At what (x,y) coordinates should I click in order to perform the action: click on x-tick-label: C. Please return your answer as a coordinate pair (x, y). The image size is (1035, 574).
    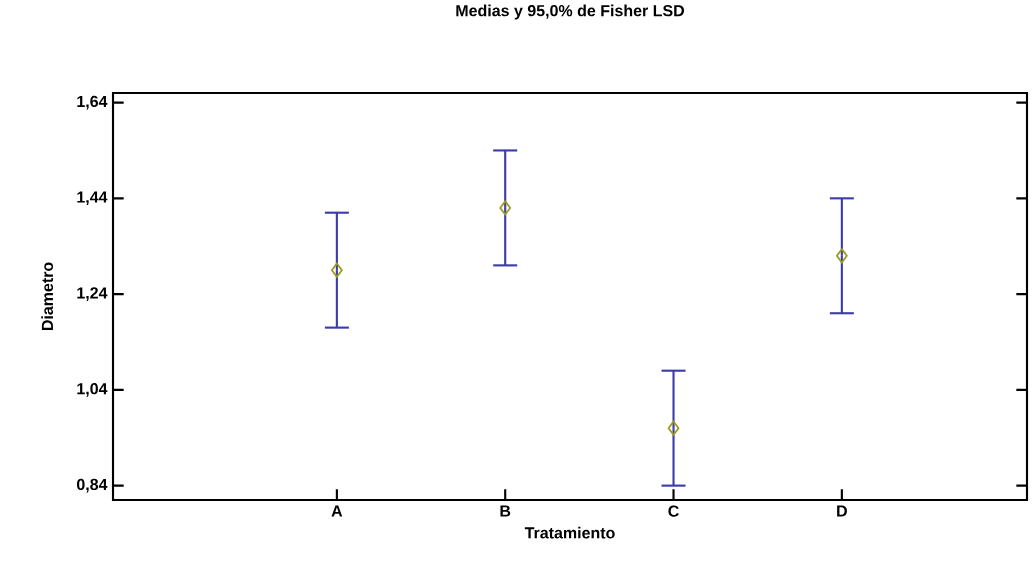
    Looking at the image, I should click on (673, 511).